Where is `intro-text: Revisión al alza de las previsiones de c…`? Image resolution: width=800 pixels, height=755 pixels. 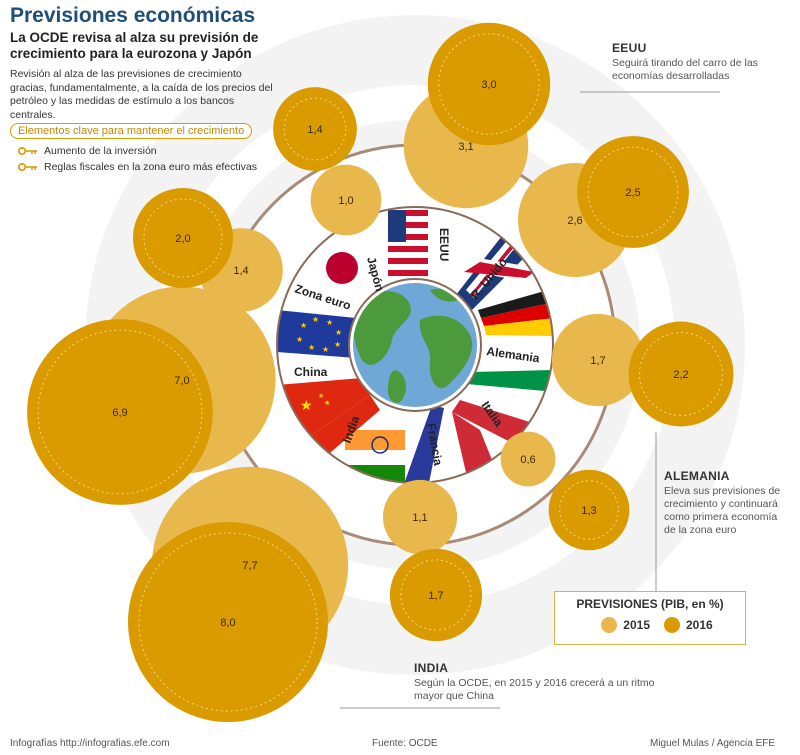 intro-text: Revisión al alza de las previsiones de c… is located at coordinates (141, 94).